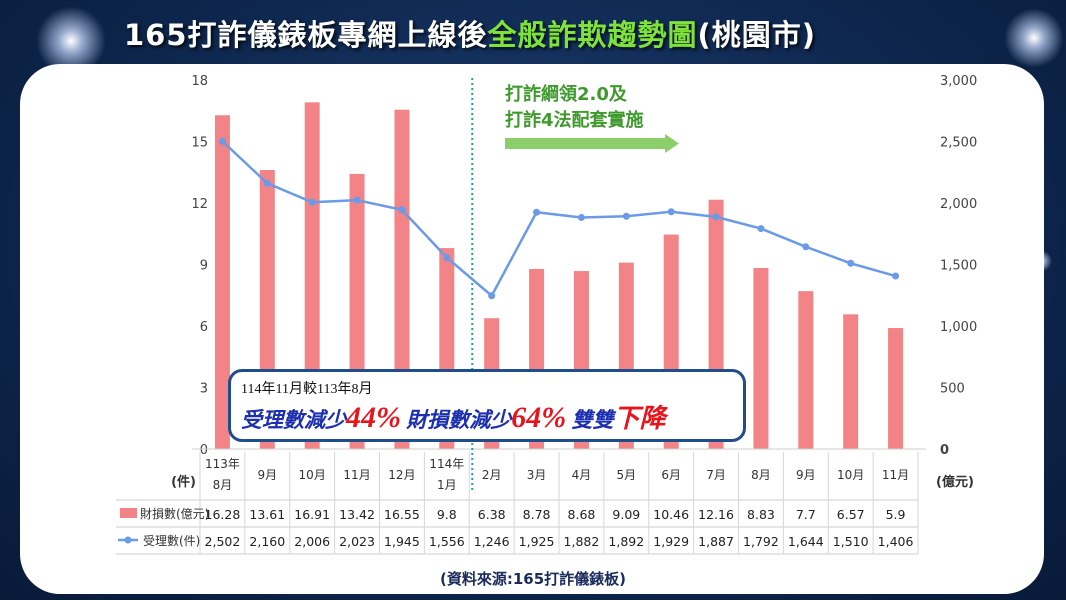 This screenshot has height=600, width=1066. What do you see at coordinates (958, 143) in the screenshot?
I see `y-right-tick: 2,500` at bounding box center [958, 143].